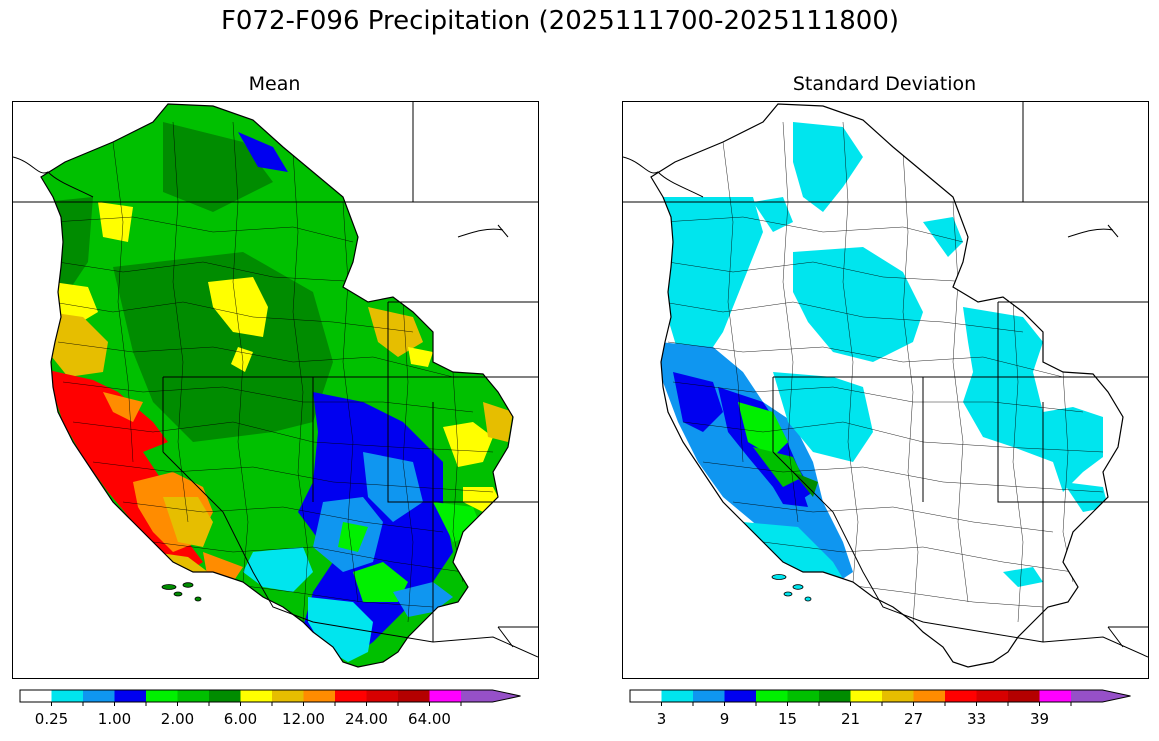 The image size is (1159, 741). What do you see at coordinates (240, 719) in the screenshot?
I see `colorbar-tick-label: 6.00` at bounding box center [240, 719].